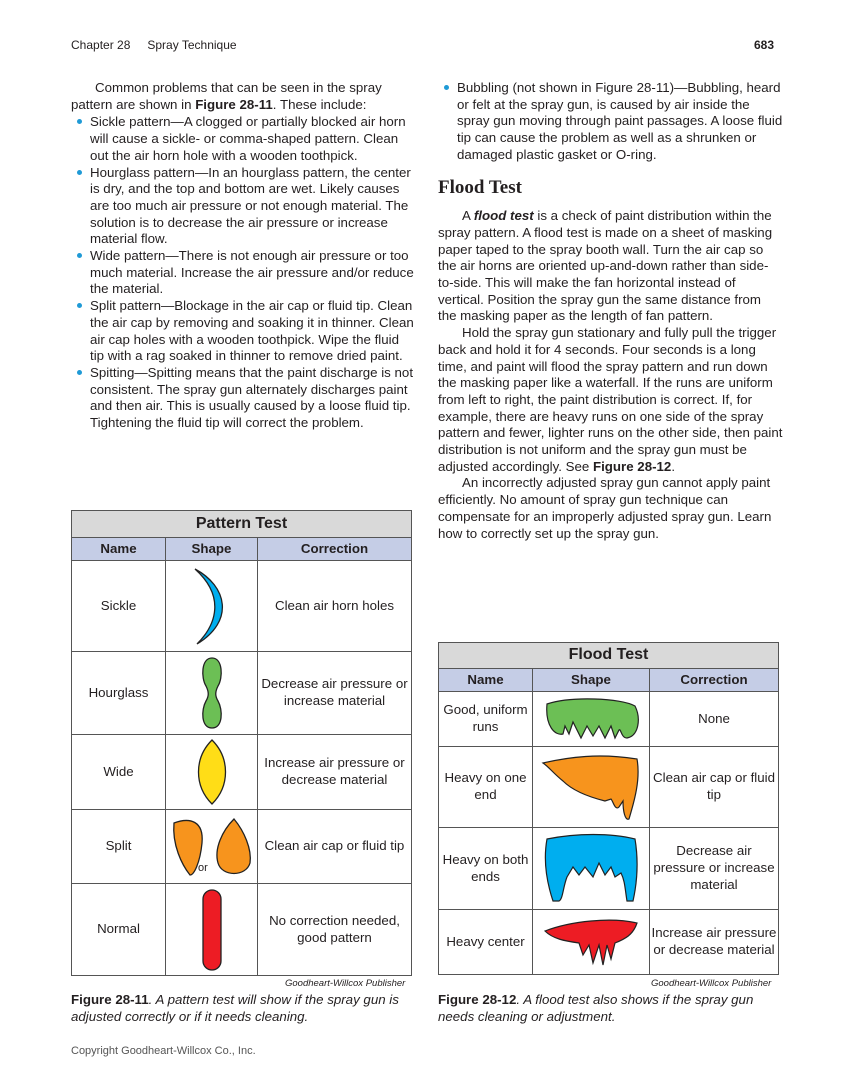  What do you see at coordinates (632, 466) in the screenshot?
I see `figure-ref: Figure 28-12` at bounding box center [632, 466].